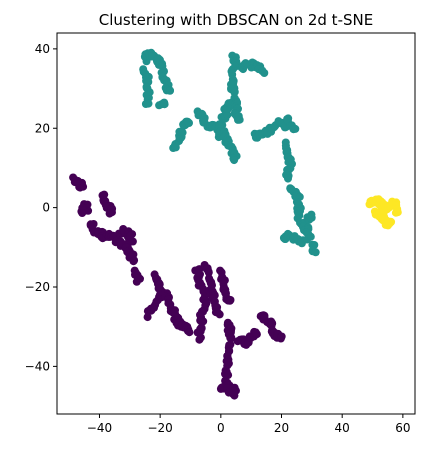 This screenshot has width=446, height=451. What do you see at coordinates (402, 428) in the screenshot?
I see `x-tick-label: 60` at bounding box center [402, 428].